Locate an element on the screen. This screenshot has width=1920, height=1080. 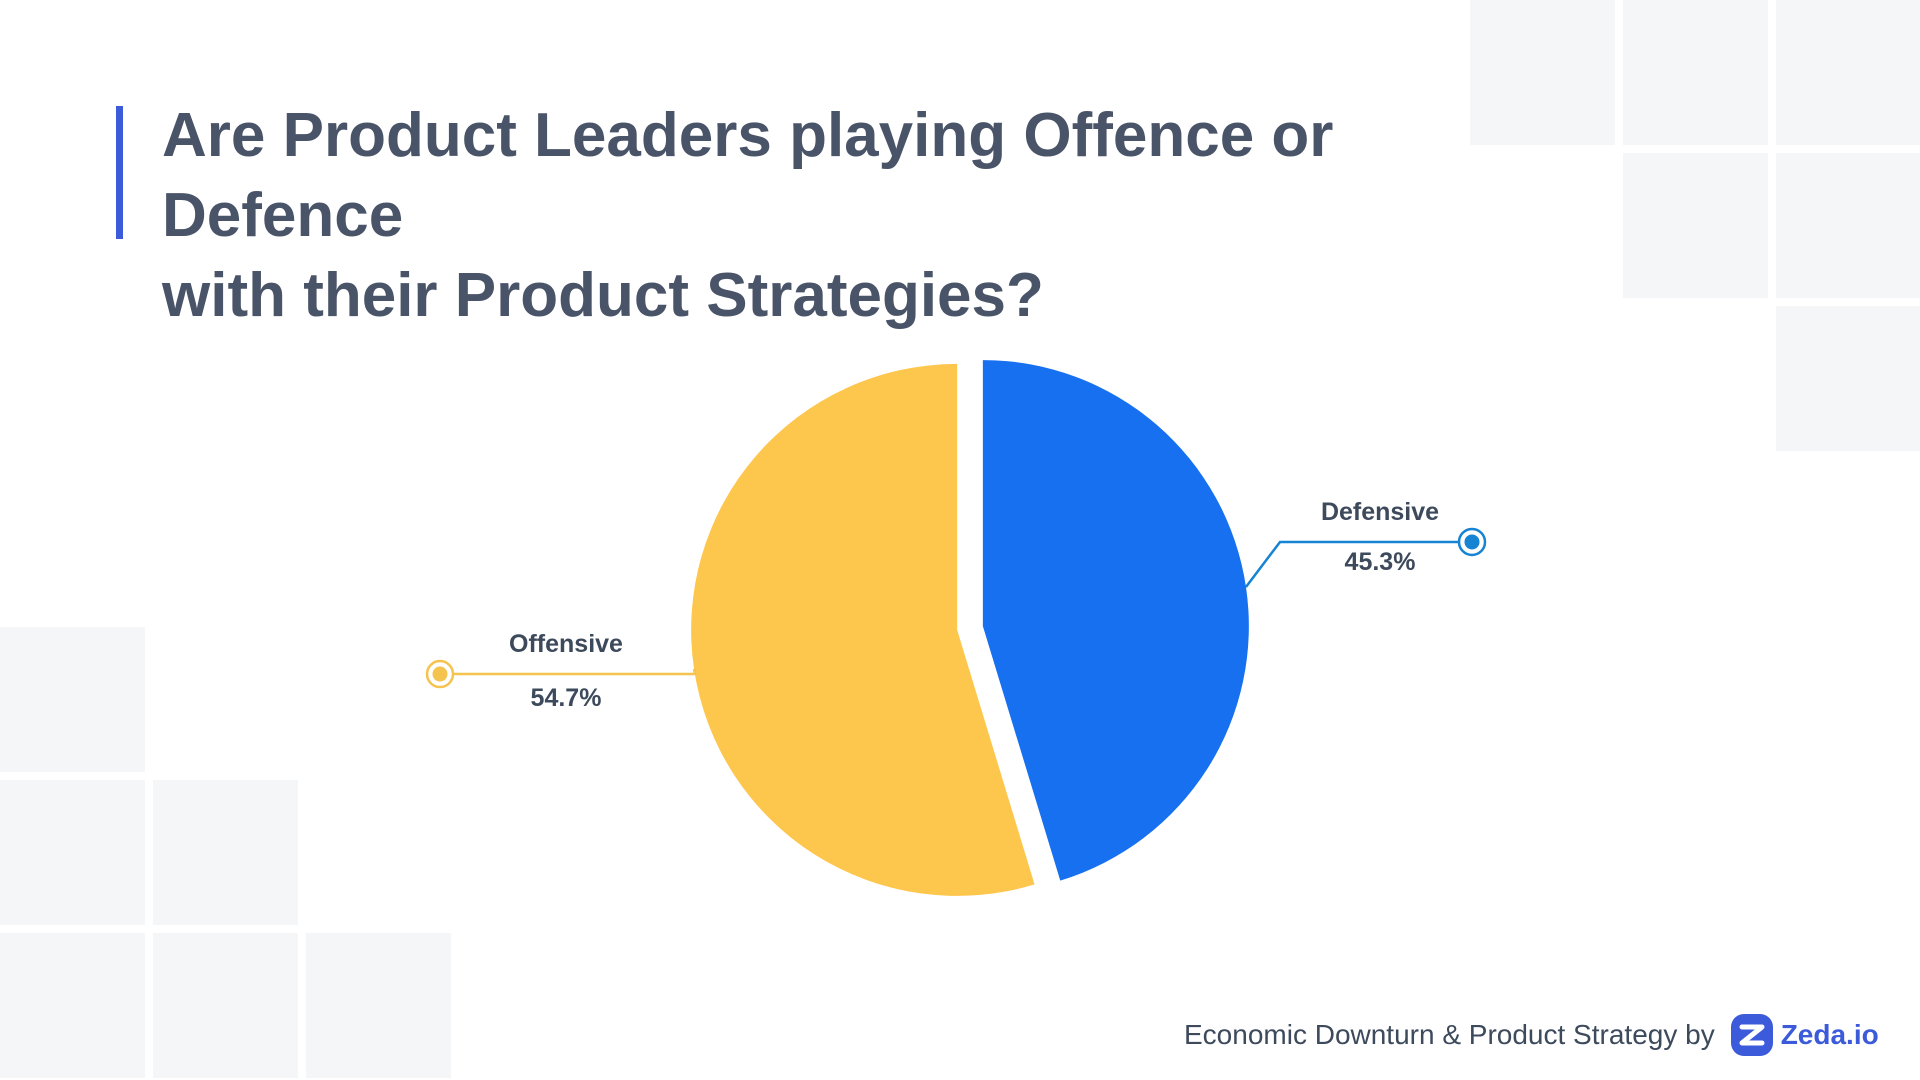
pie-slices is located at coordinates (970, 628).